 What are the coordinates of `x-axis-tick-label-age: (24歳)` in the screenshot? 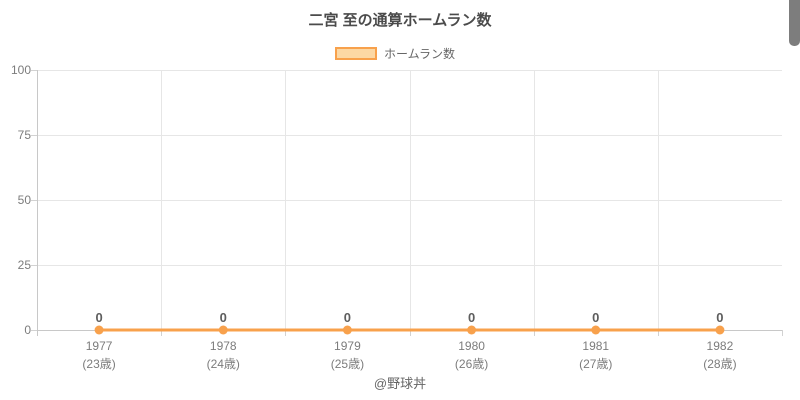 It's located at (223, 364).